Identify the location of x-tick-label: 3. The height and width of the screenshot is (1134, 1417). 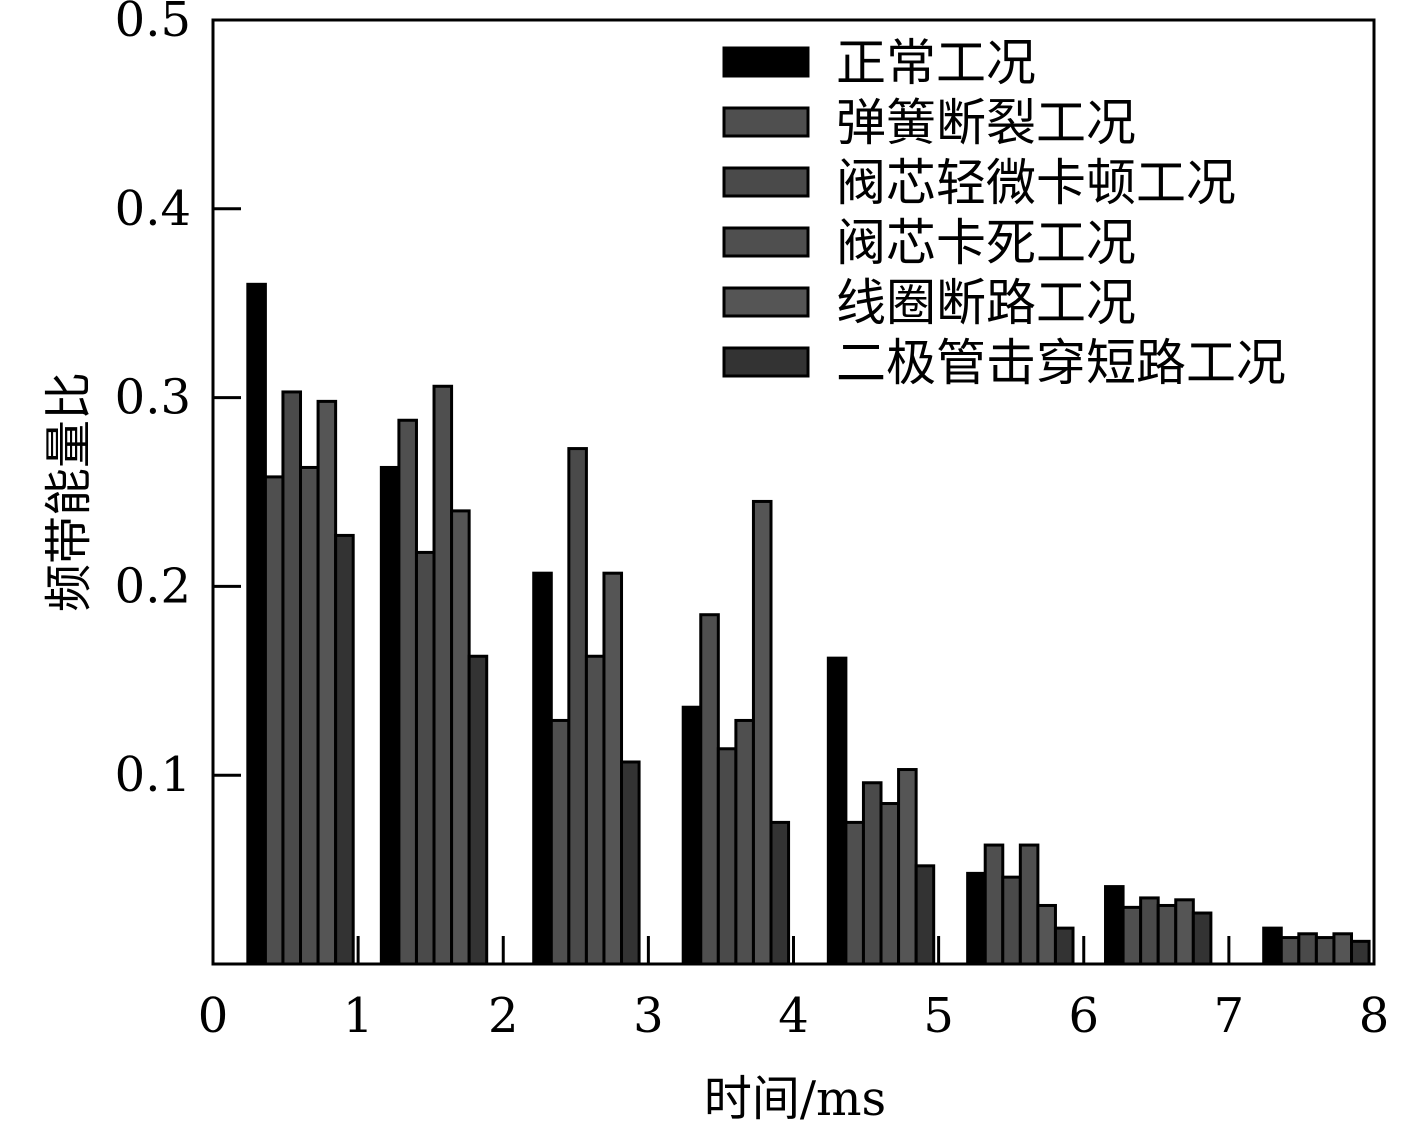
(648, 1016).